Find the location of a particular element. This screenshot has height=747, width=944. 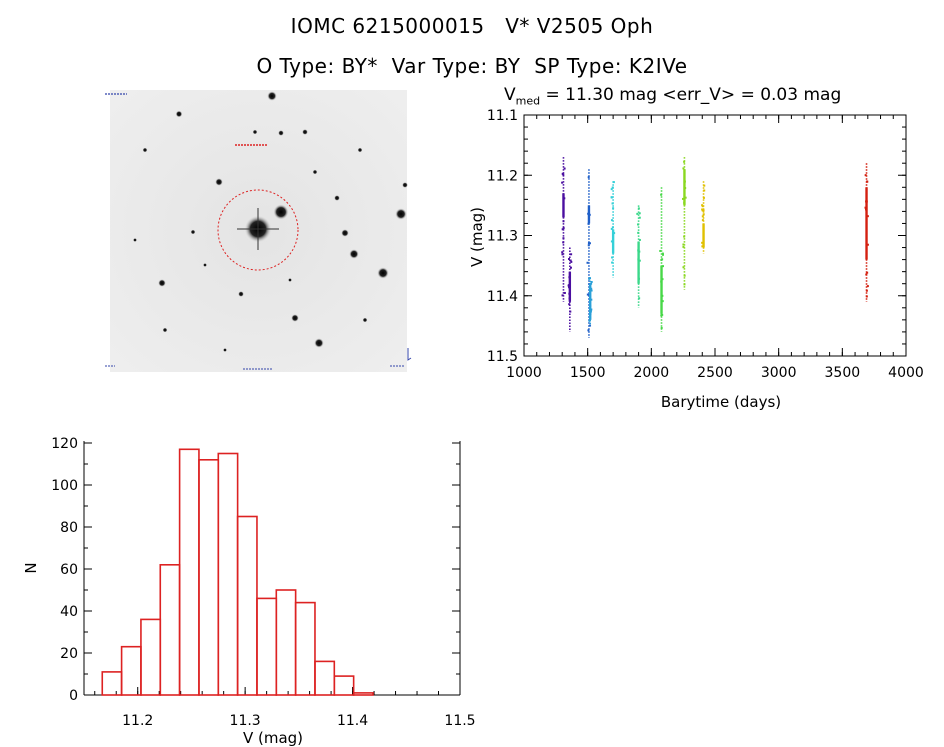

x-tick-label: 11.3 is located at coordinates (245, 721).